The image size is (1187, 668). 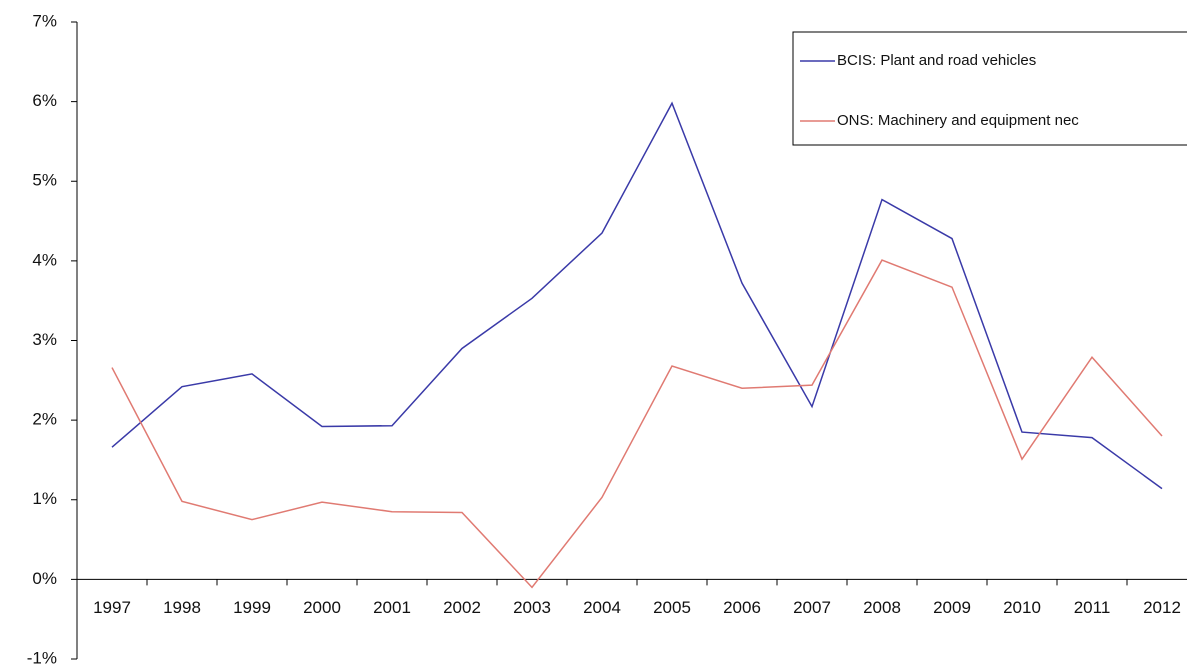 I want to click on x-tick-label: 2009, so click(x=952, y=607).